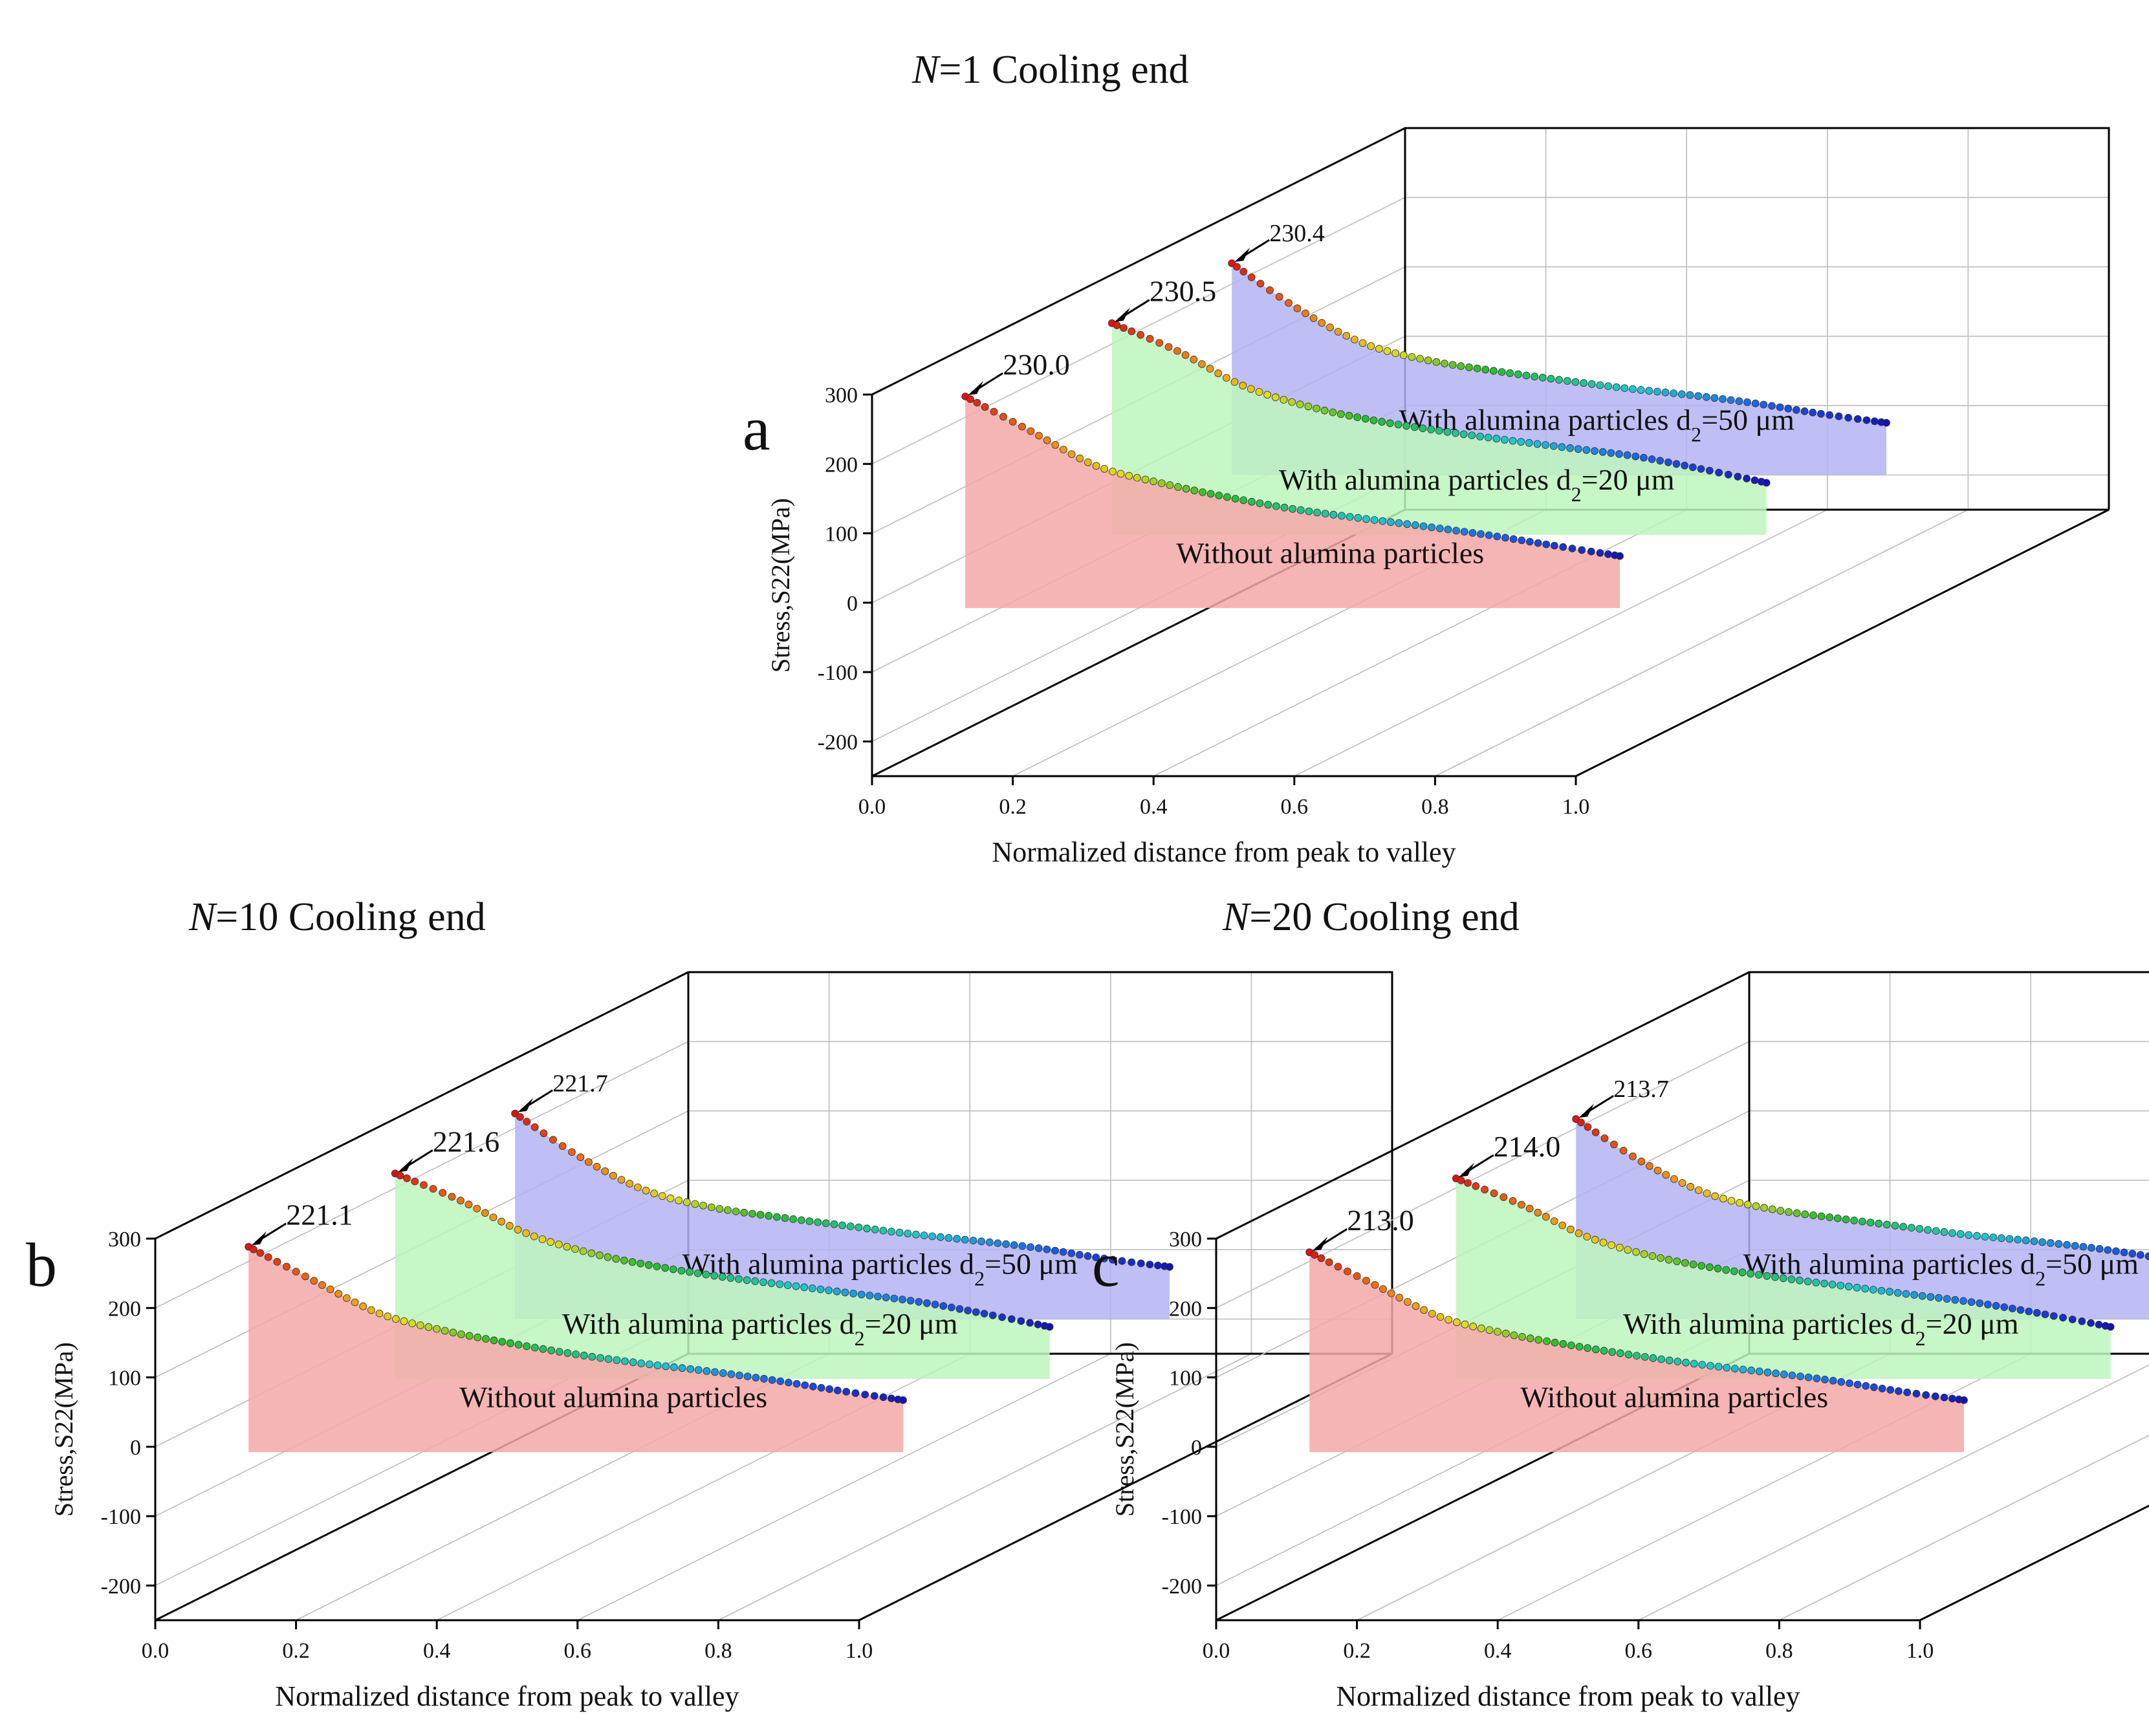 The image size is (2149, 1736). I want to click on floor-grid-line, so click(1964, 1528).